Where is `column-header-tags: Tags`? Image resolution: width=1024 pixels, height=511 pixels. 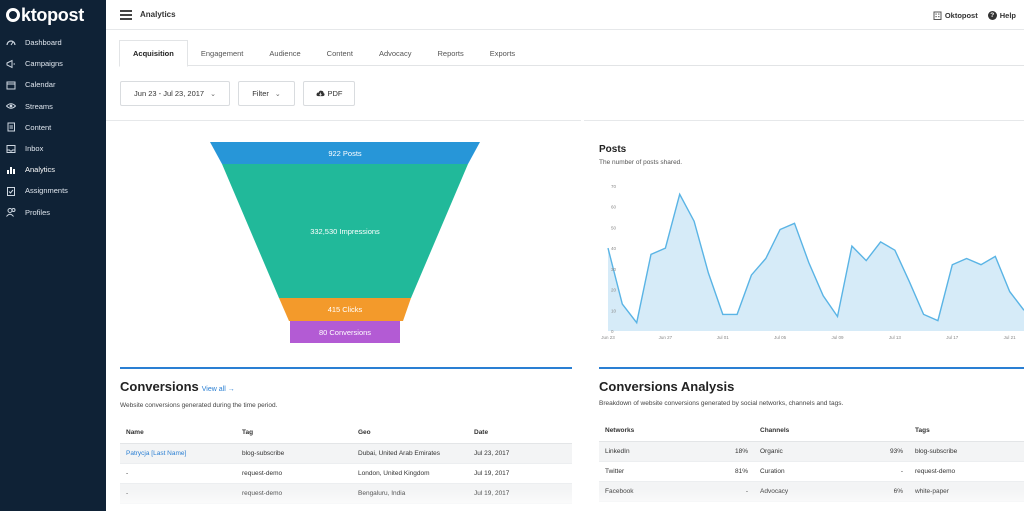 column-header-tags: Tags is located at coordinates (966, 431).